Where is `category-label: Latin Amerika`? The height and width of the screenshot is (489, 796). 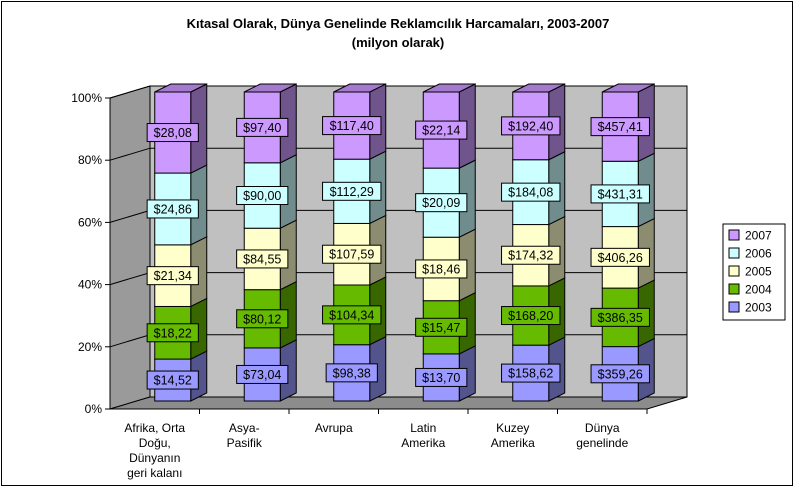 category-label: Latin Amerika is located at coordinates (423, 435).